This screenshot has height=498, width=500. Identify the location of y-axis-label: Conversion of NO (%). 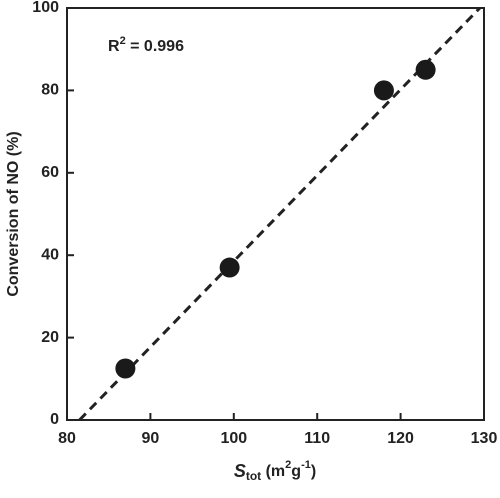
(13, 213).